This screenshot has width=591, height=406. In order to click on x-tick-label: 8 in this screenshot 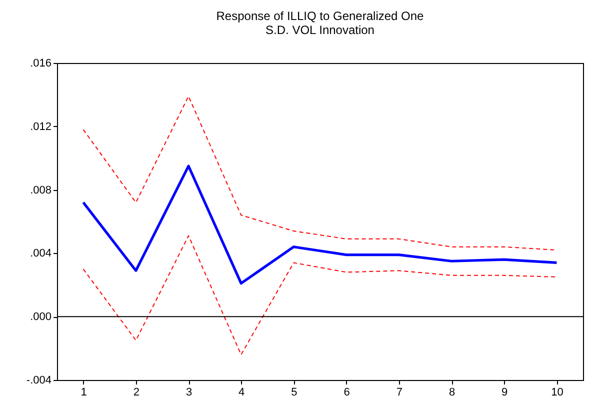, I will do `click(452, 392)`.